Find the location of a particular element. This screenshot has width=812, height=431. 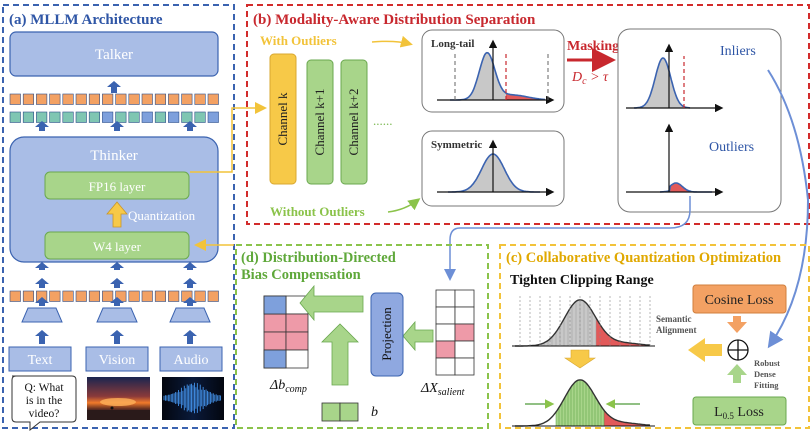

l05-loss-label: L0.5 Loss is located at coordinates (739, 413).